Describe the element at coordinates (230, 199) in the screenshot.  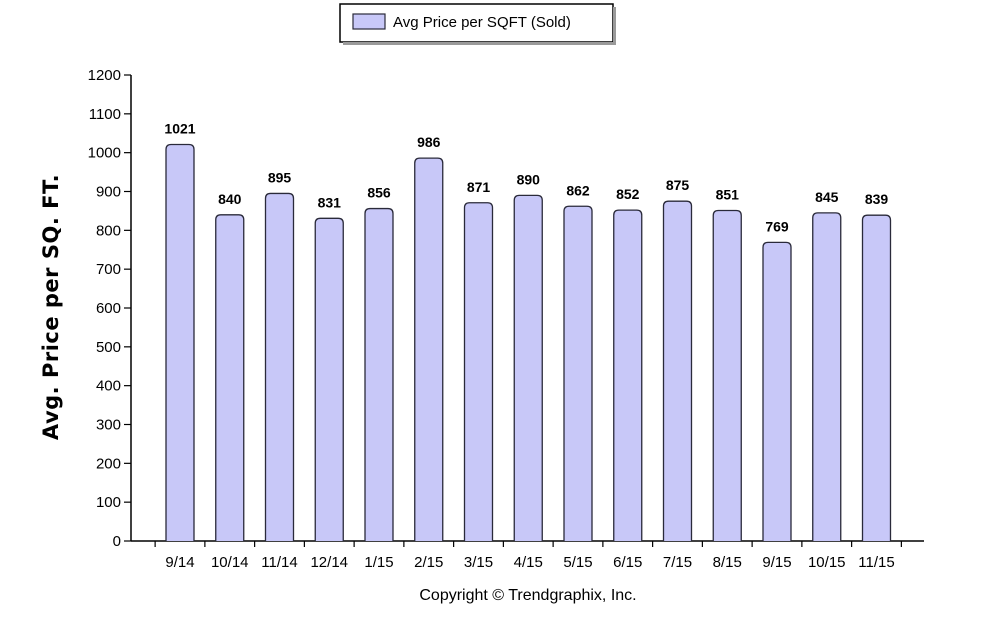
I see `data-label: 840` at that location.